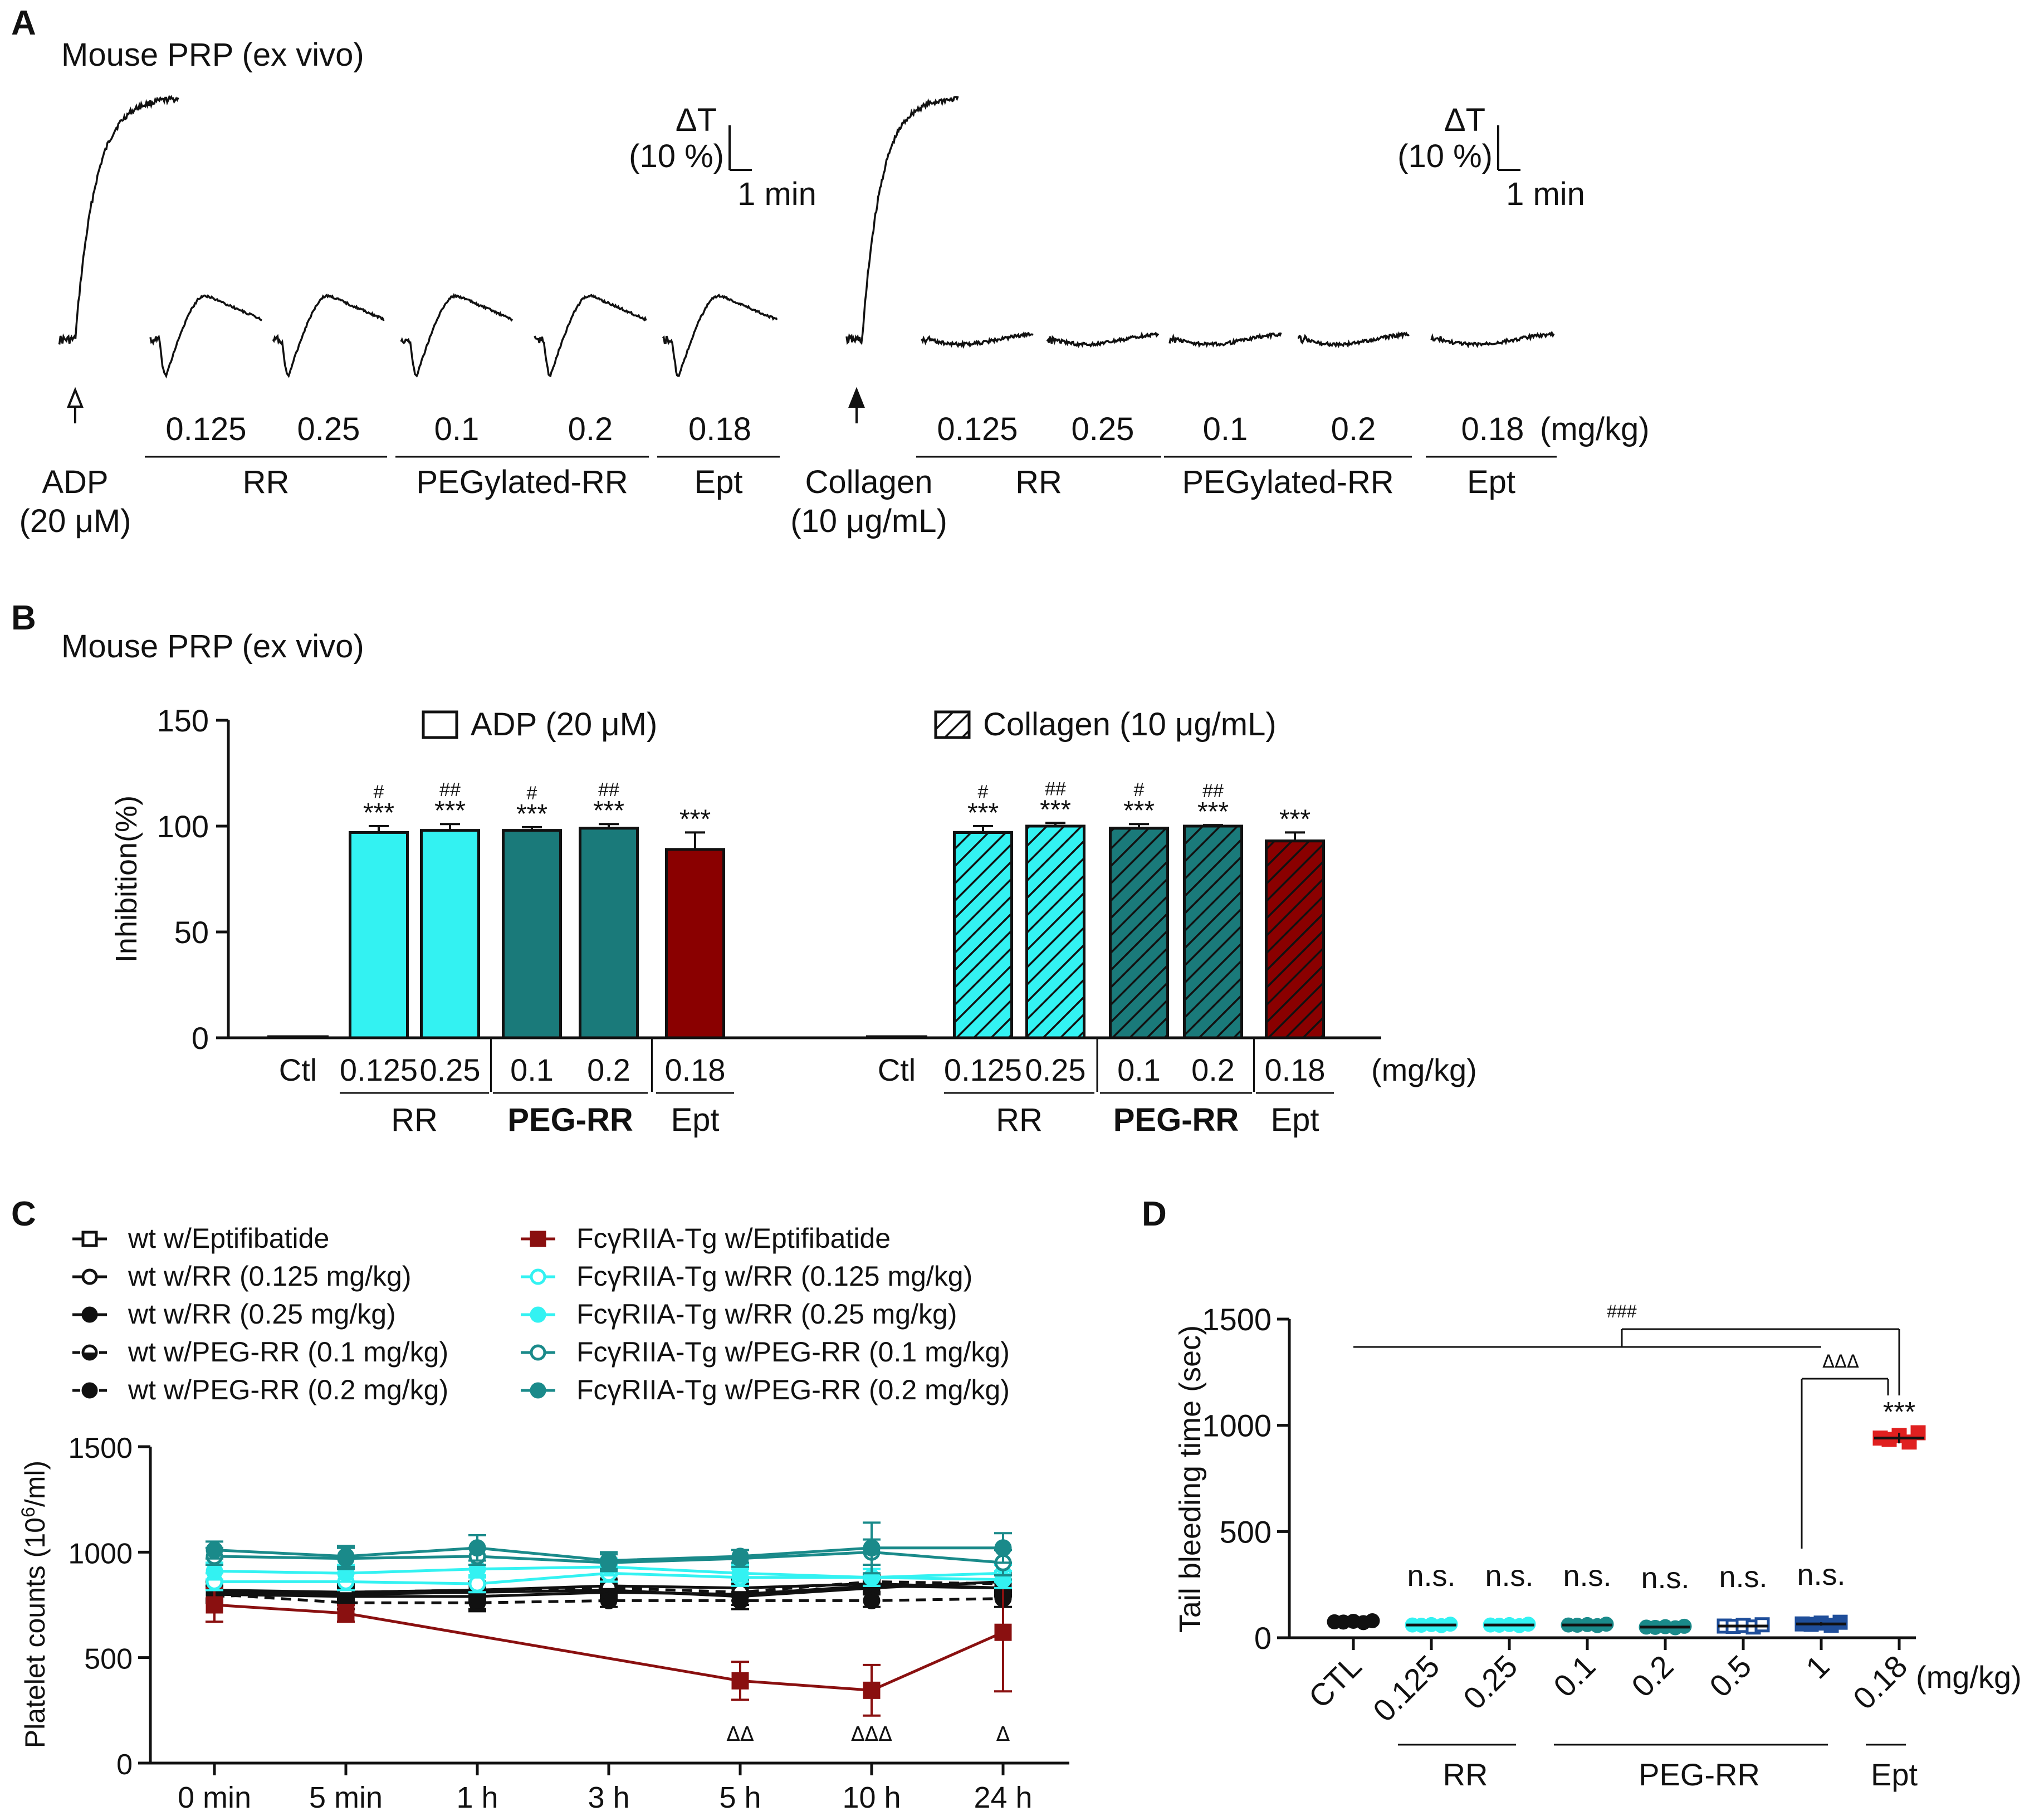 This screenshot has width=2044, height=1816. Describe the element at coordinates (733, 1238) in the screenshot. I see `legend-label: FcγRIIA-Tg w/Eptifibatide` at that location.